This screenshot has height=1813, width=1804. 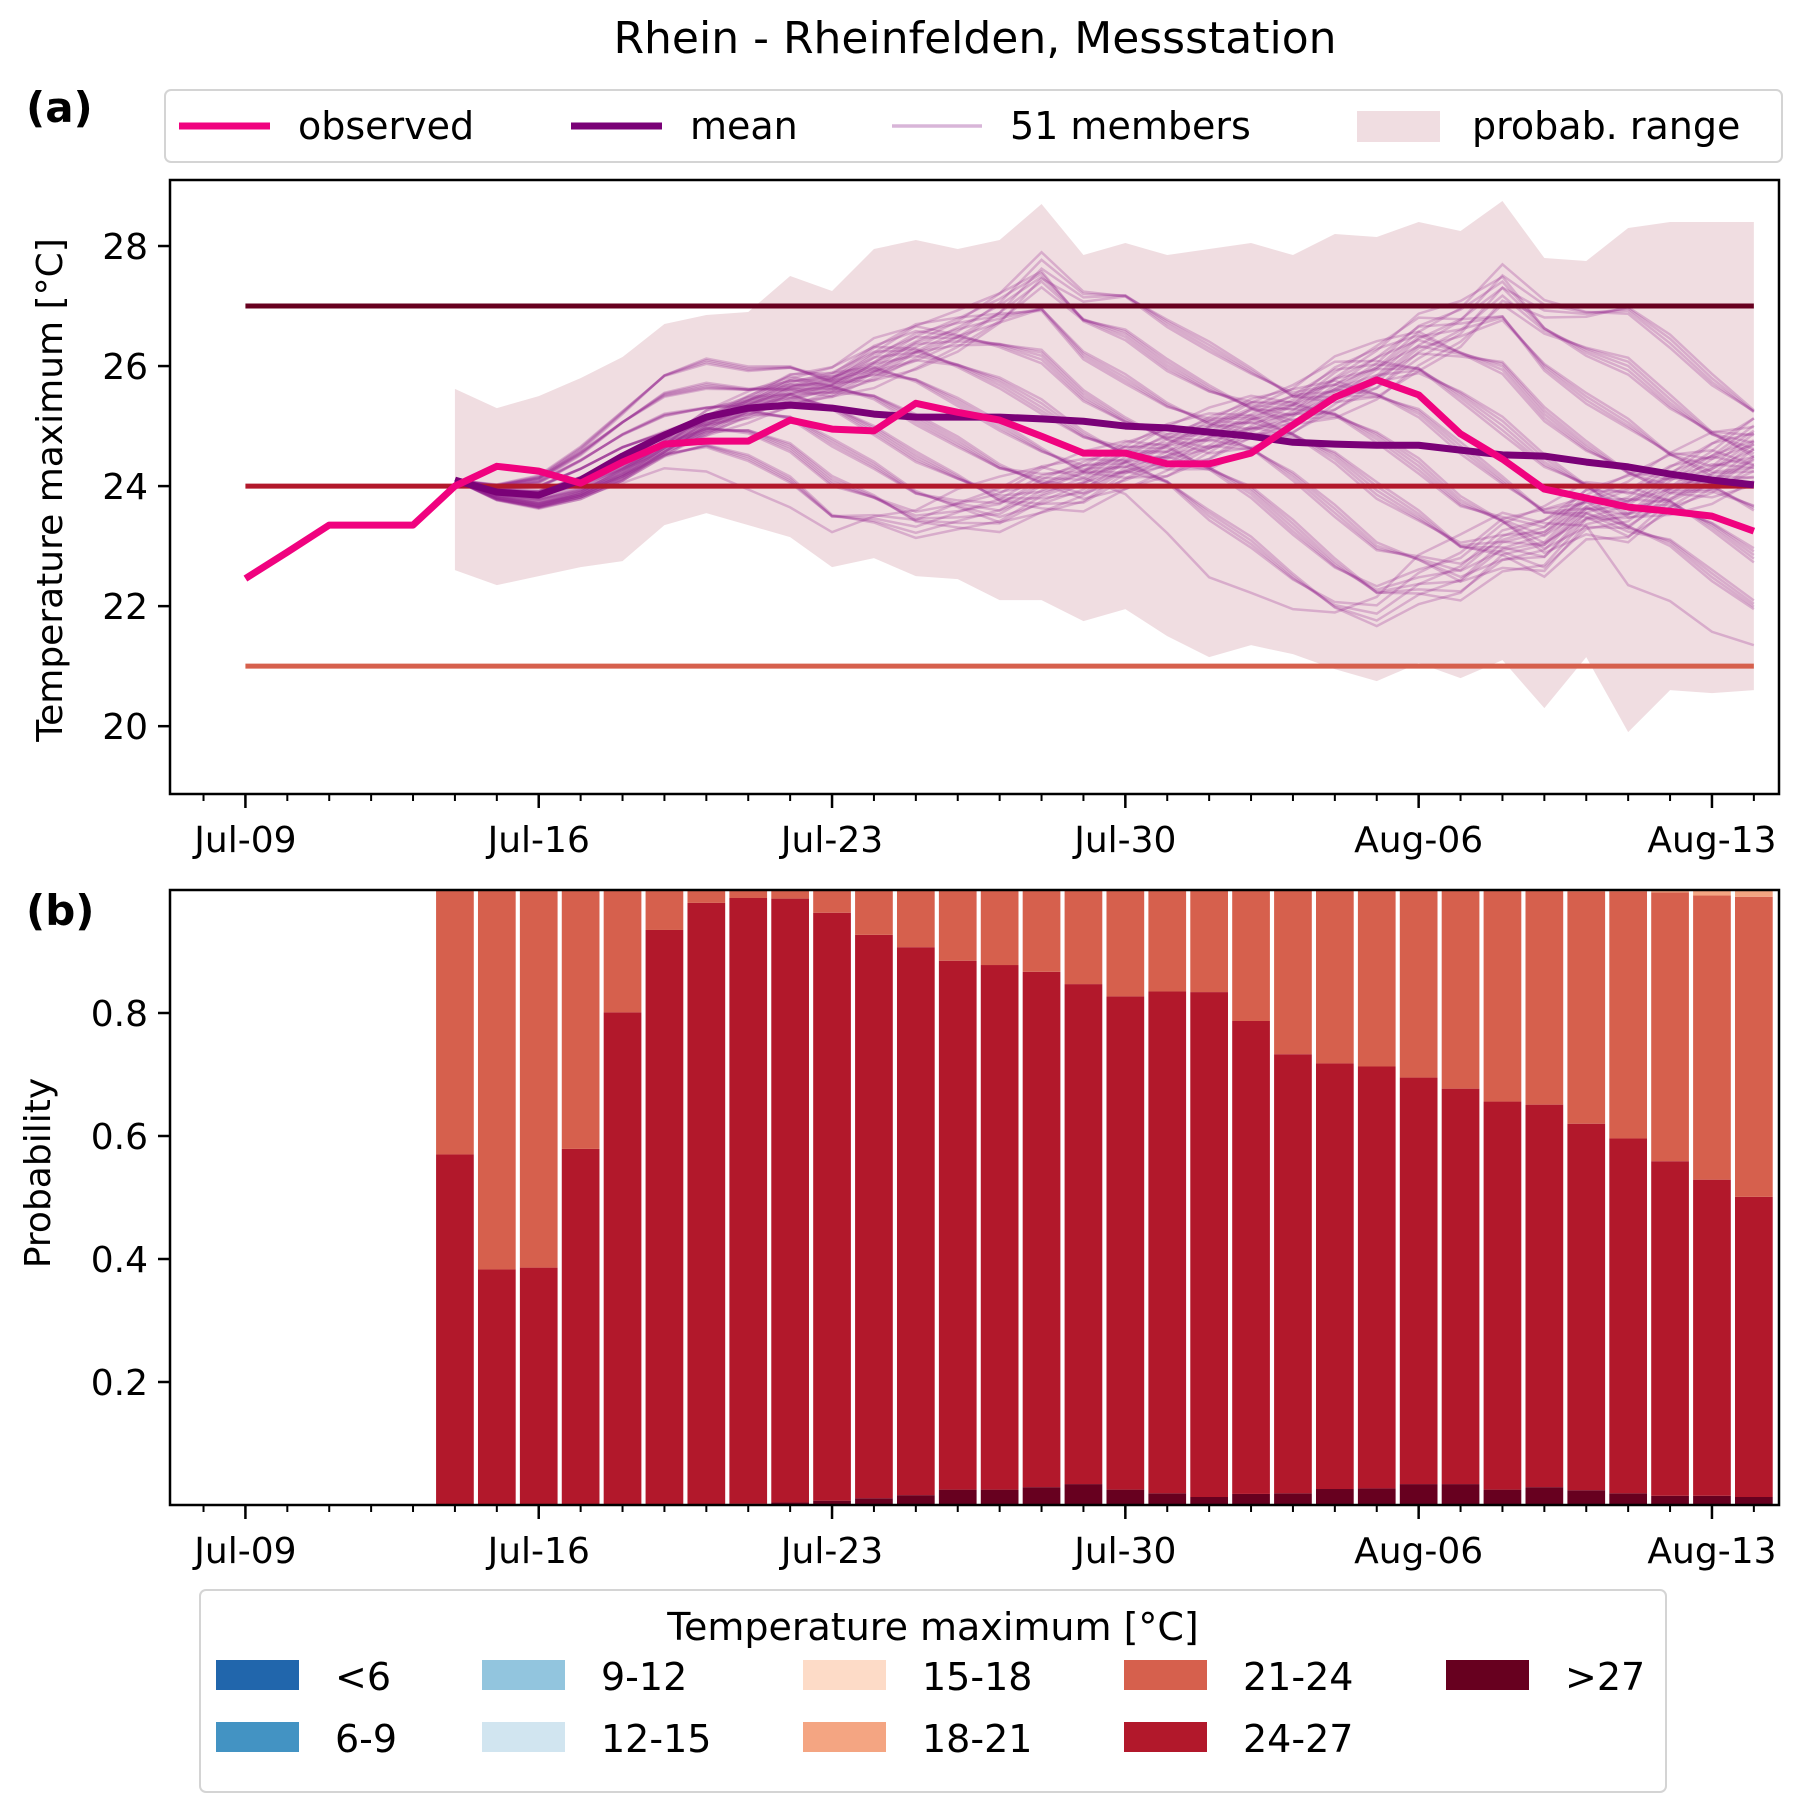 I want to click on legend-bottom-frame, so click(x=933, y=1691).